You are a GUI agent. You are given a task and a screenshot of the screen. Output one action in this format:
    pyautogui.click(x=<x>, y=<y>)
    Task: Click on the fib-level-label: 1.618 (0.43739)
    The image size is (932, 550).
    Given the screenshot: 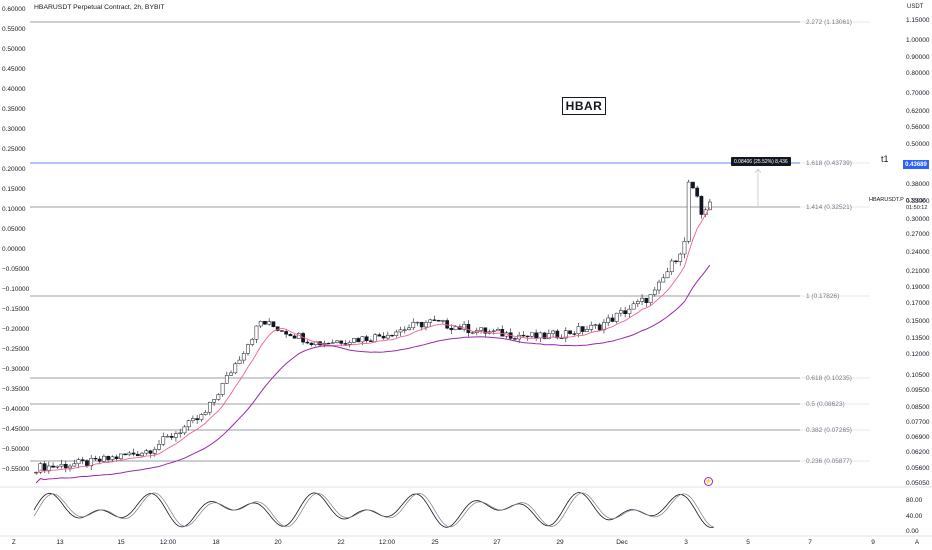 What is the action you would take?
    pyautogui.click(x=829, y=163)
    